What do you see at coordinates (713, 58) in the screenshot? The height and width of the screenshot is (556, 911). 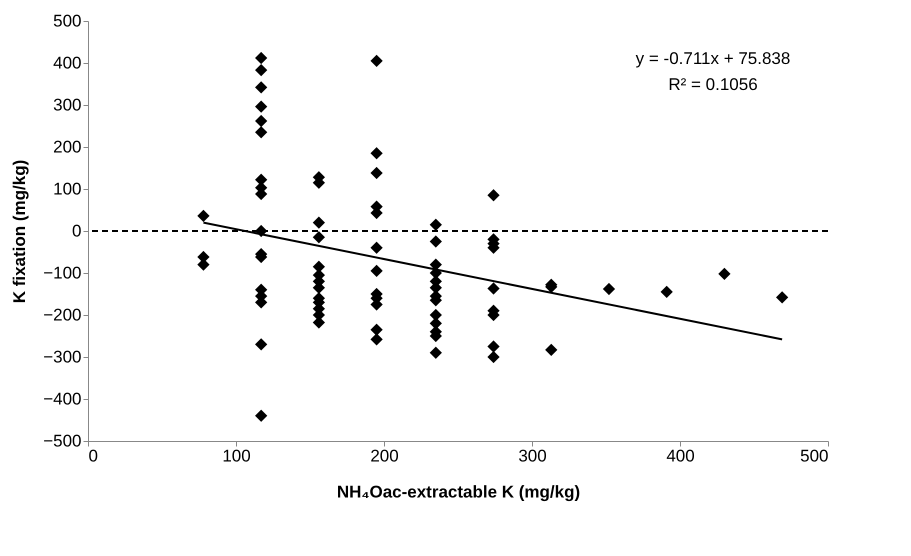 I see `annotation: y = -0.711x + 75.838` at bounding box center [713, 58].